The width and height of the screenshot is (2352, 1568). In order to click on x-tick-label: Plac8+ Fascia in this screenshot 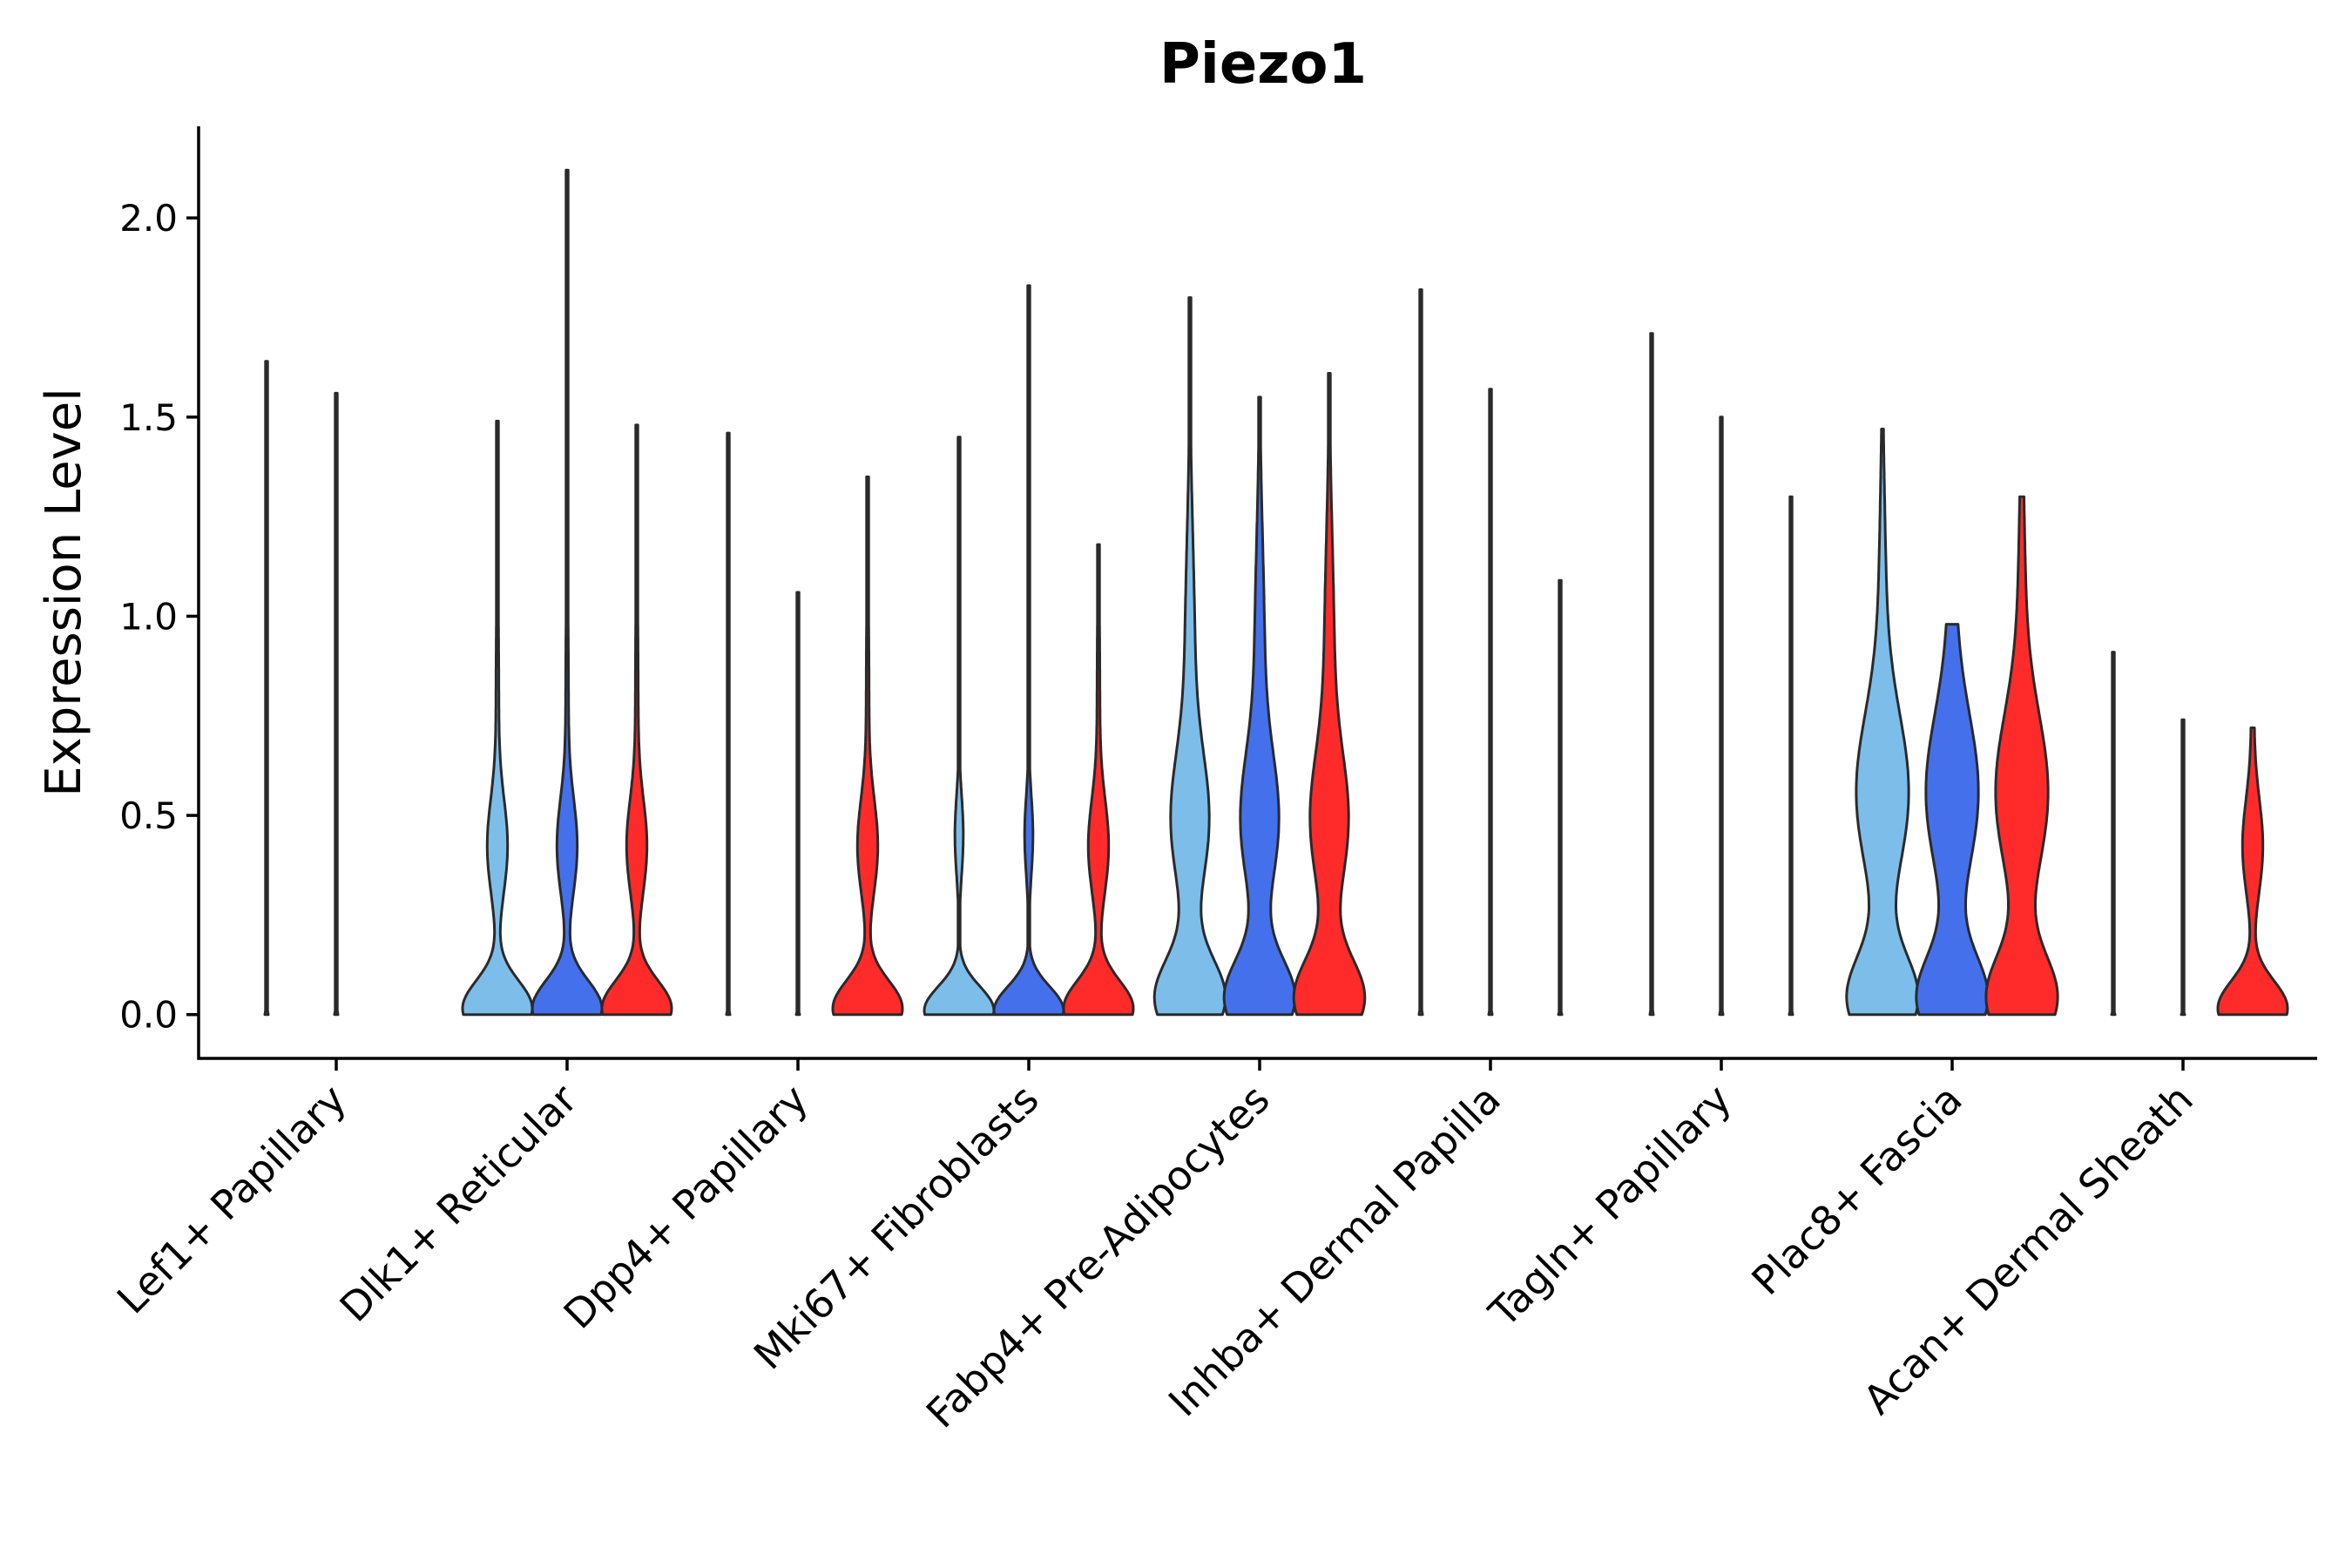, I will do `click(1856, 1190)`.